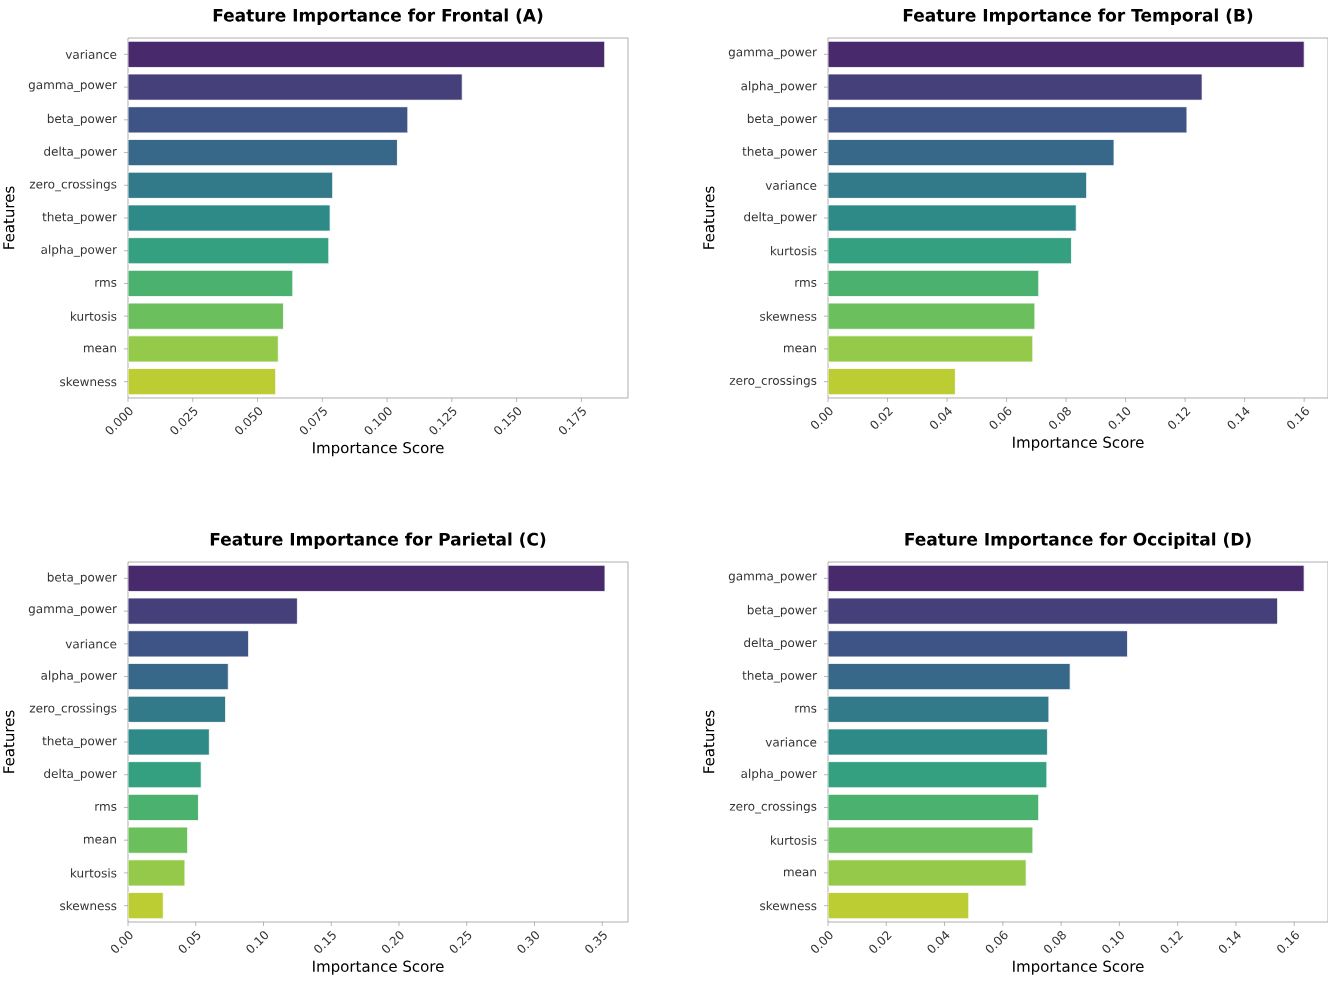 The image size is (1328, 982). Describe the element at coordinates (378, 16) in the screenshot. I see `chart-title: Feature Importance for Frontal (A)` at that location.